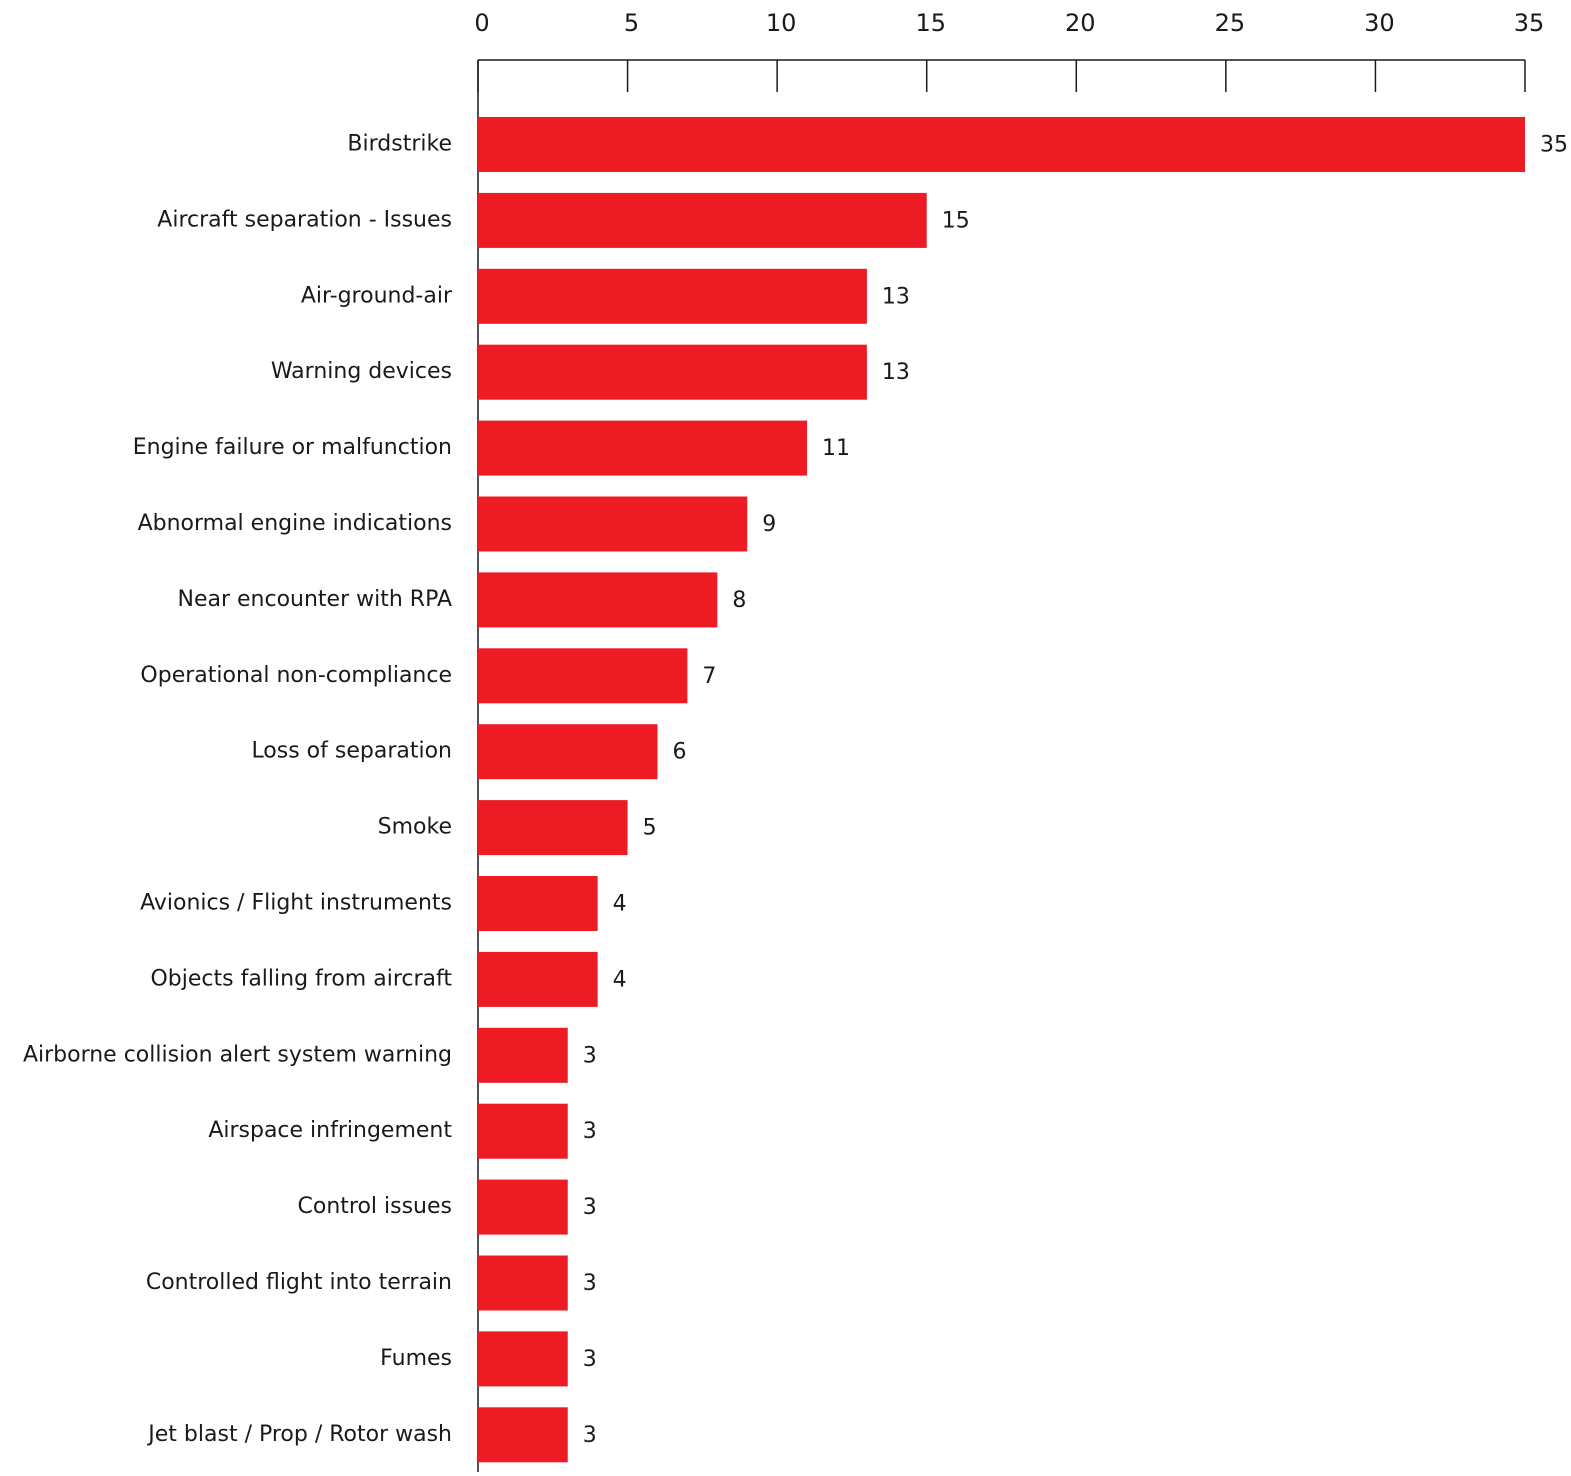  Describe the element at coordinates (1554, 145) in the screenshot. I see `value-label: 35` at that location.